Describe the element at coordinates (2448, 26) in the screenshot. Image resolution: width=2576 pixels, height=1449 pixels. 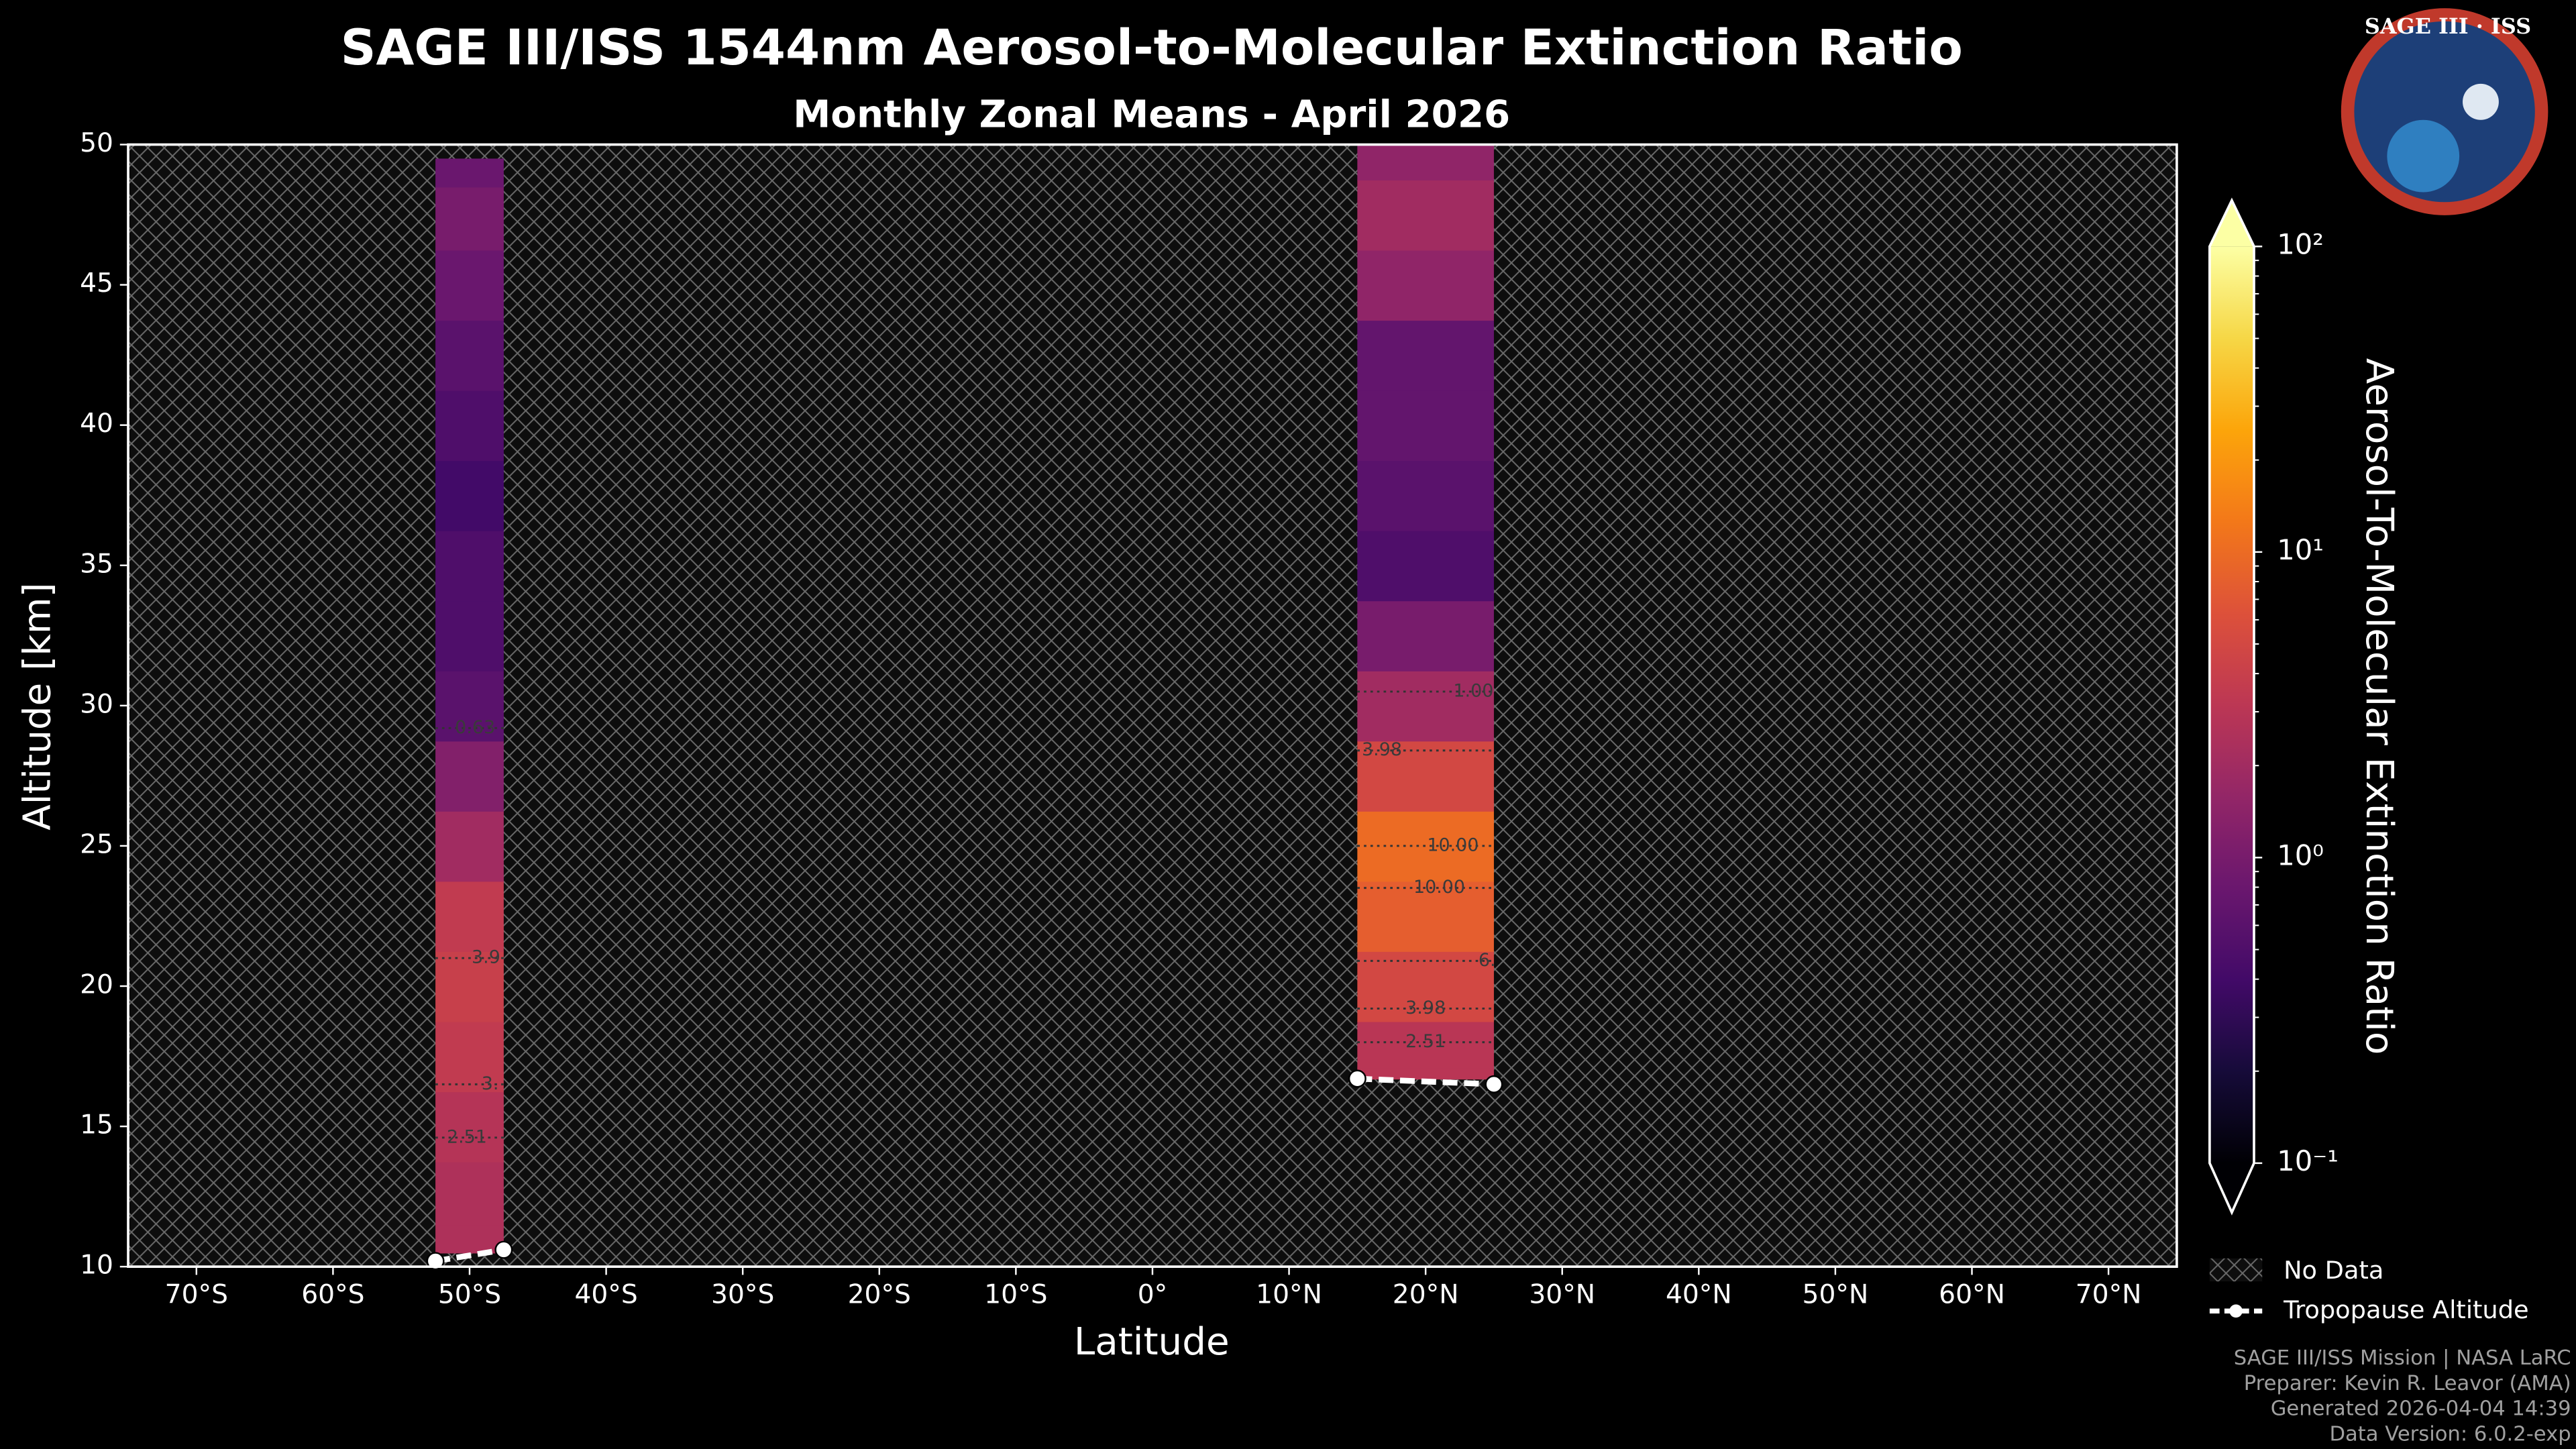
I see `logo-text: SAGE III · ISS` at that location.